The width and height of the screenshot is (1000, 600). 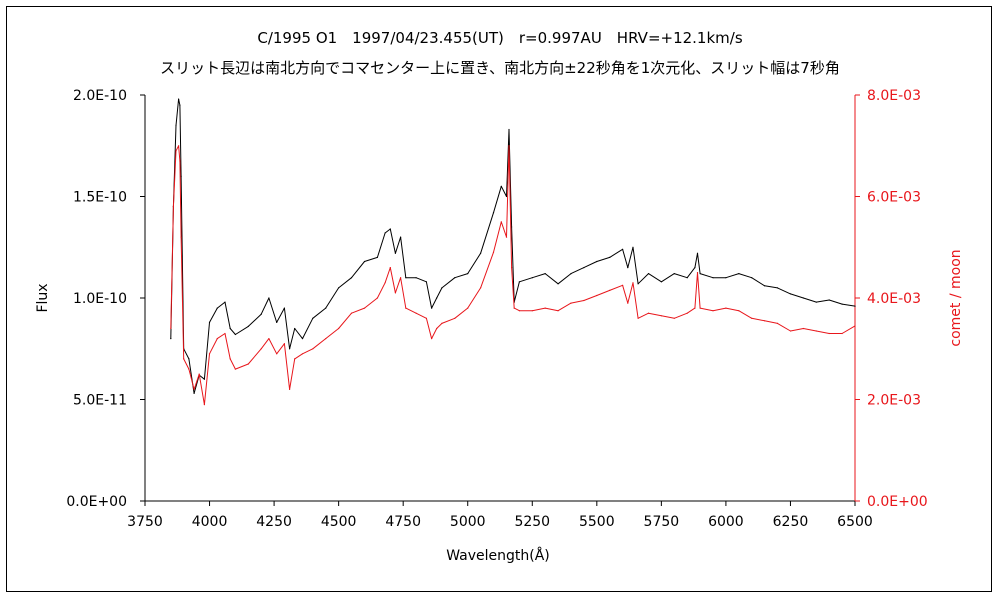 What do you see at coordinates (894, 96) in the screenshot?
I see `y2-tick-label: 8.0E-03` at bounding box center [894, 96].